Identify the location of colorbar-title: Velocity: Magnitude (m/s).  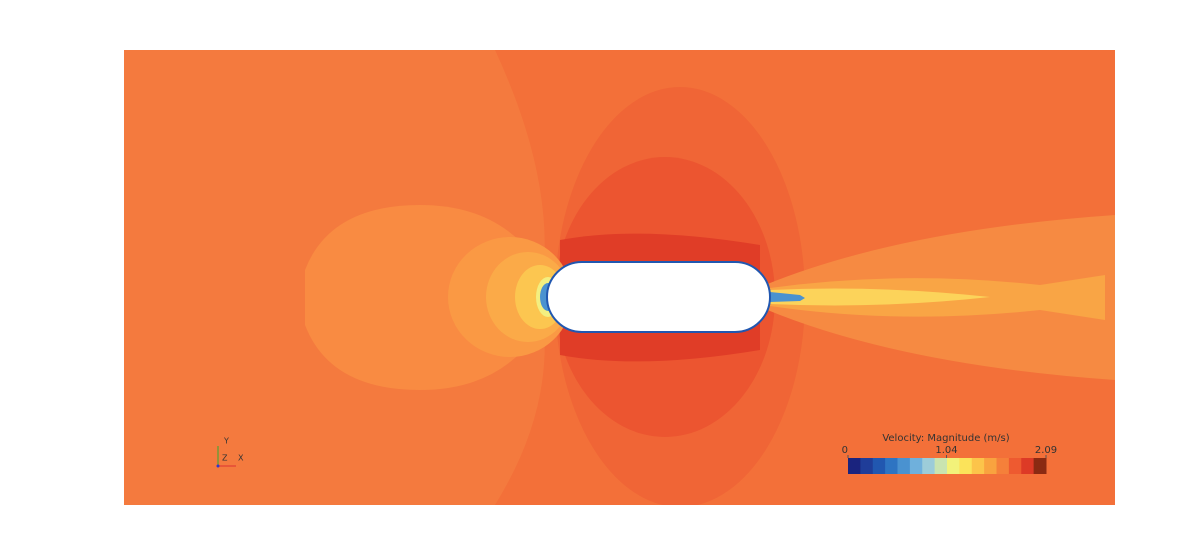
(945, 438).